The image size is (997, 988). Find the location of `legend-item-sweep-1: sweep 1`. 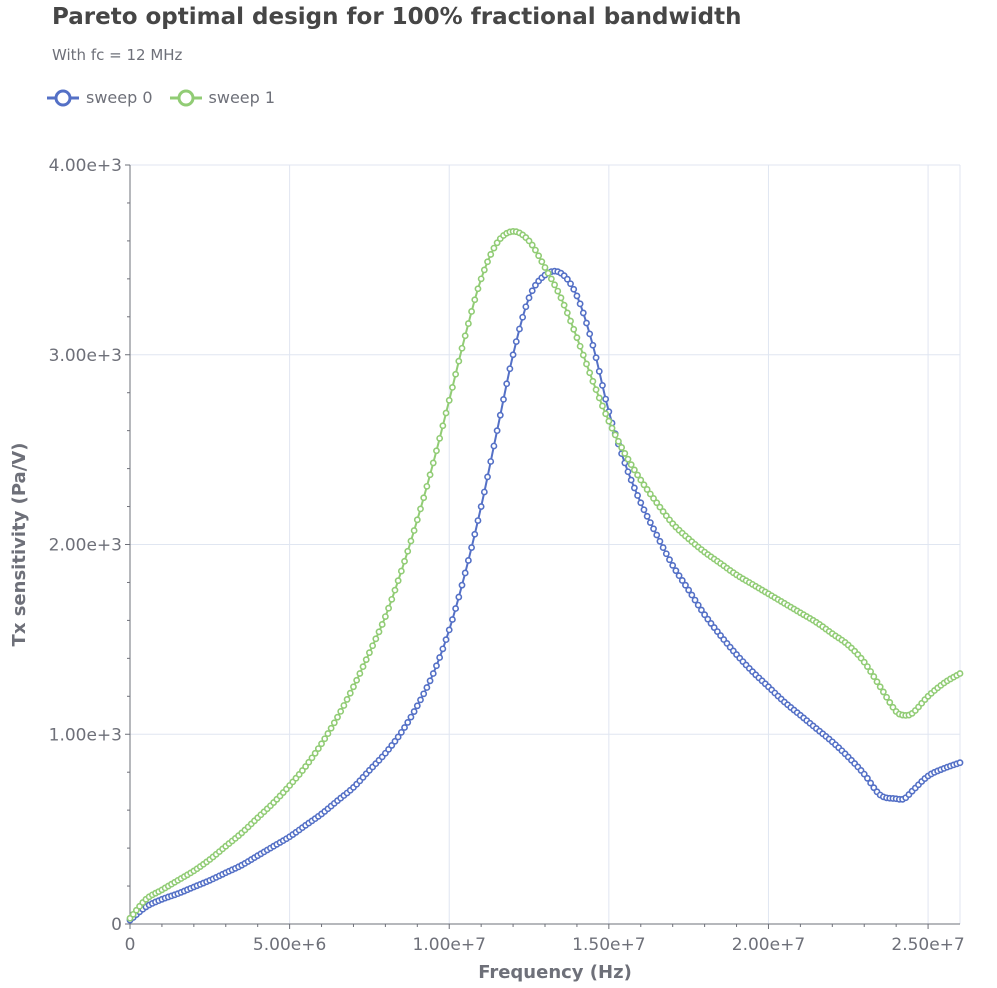

legend-item-sweep-1: sweep 1 is located at coordinates (222, 97).